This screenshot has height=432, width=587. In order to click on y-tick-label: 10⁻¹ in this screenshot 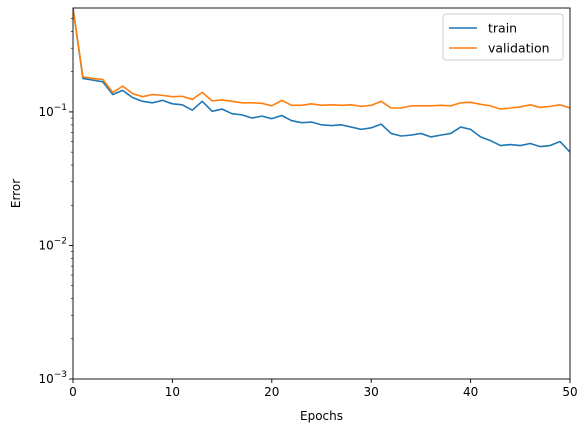, I will do `click(52, 111)`.